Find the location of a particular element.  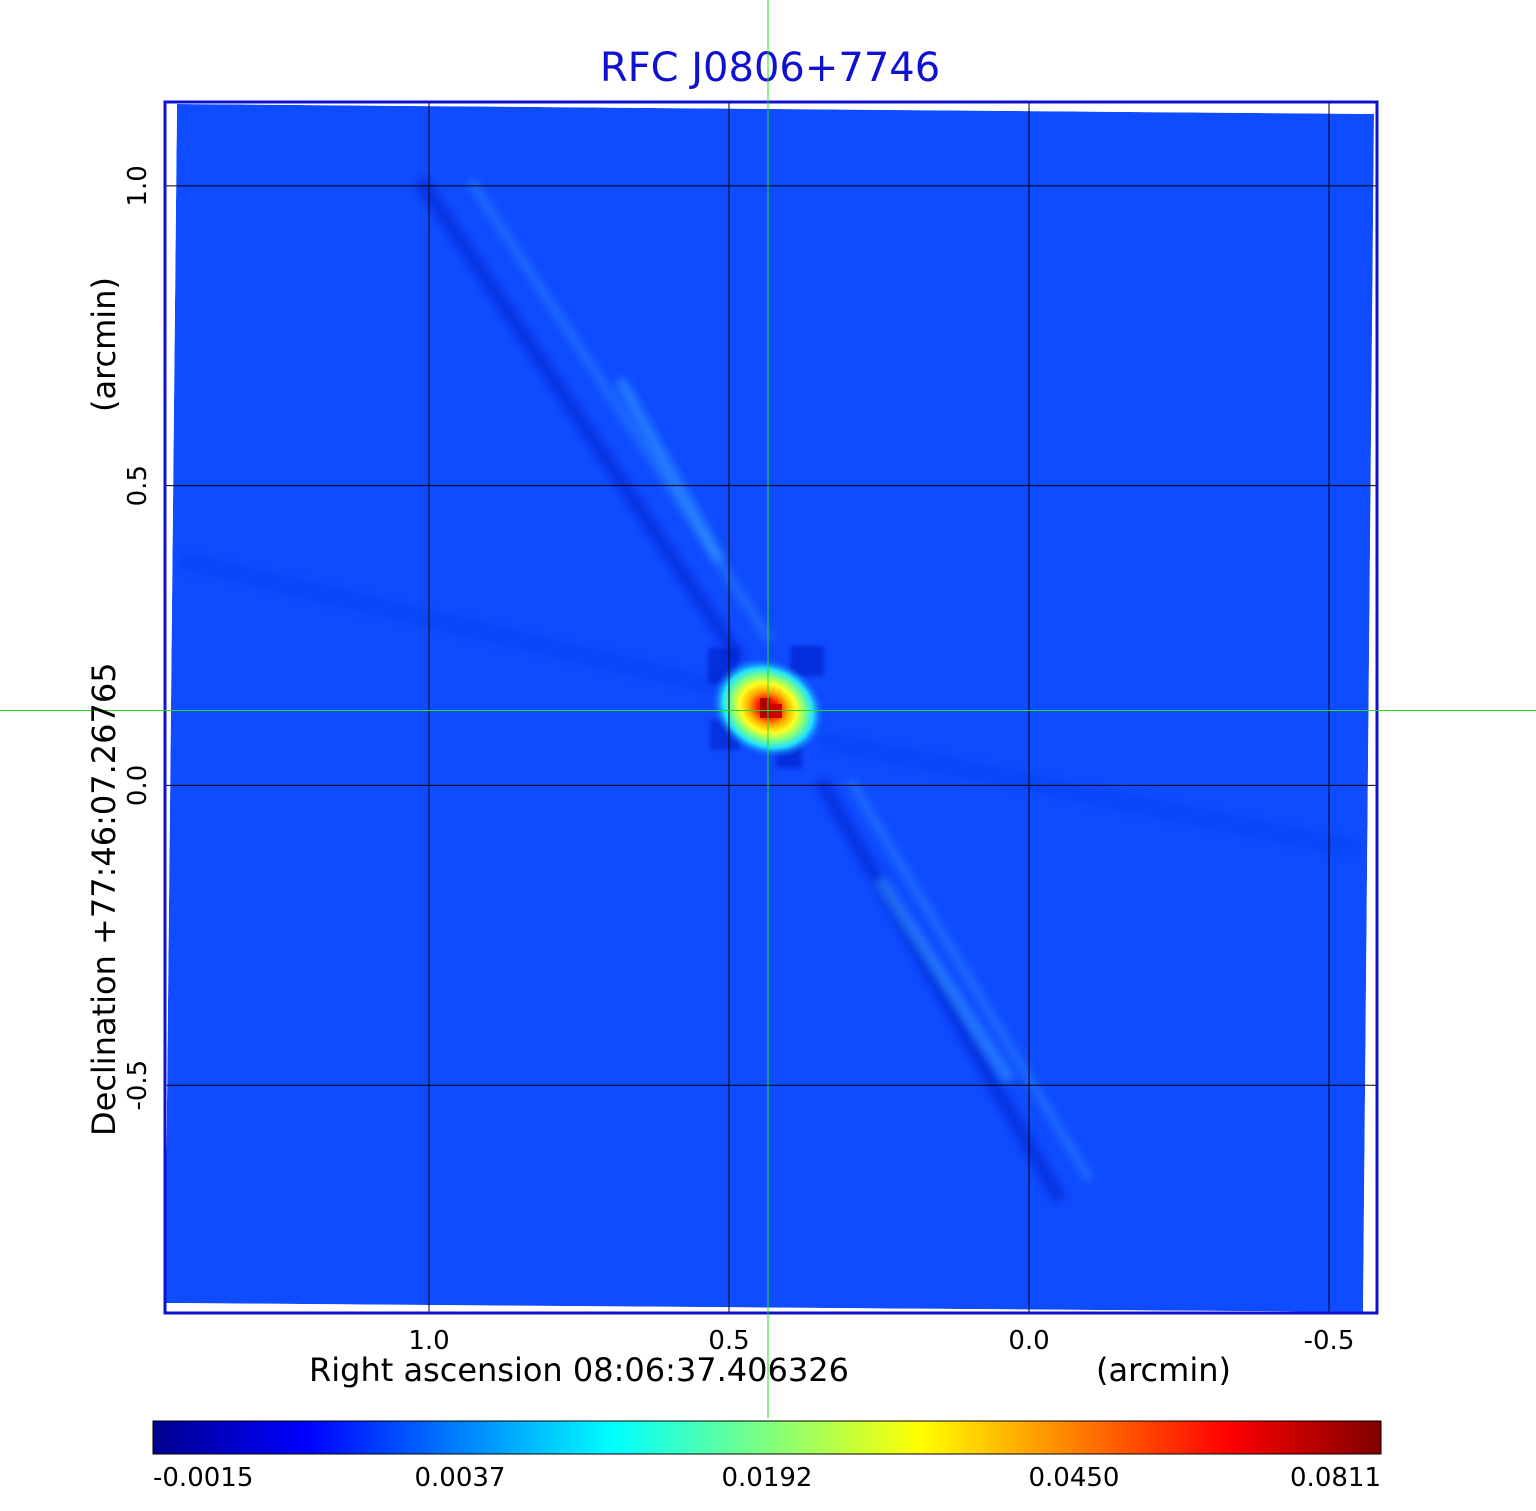

x-tick-label-2: 0.0 is located at coordinates (1028, 1341).